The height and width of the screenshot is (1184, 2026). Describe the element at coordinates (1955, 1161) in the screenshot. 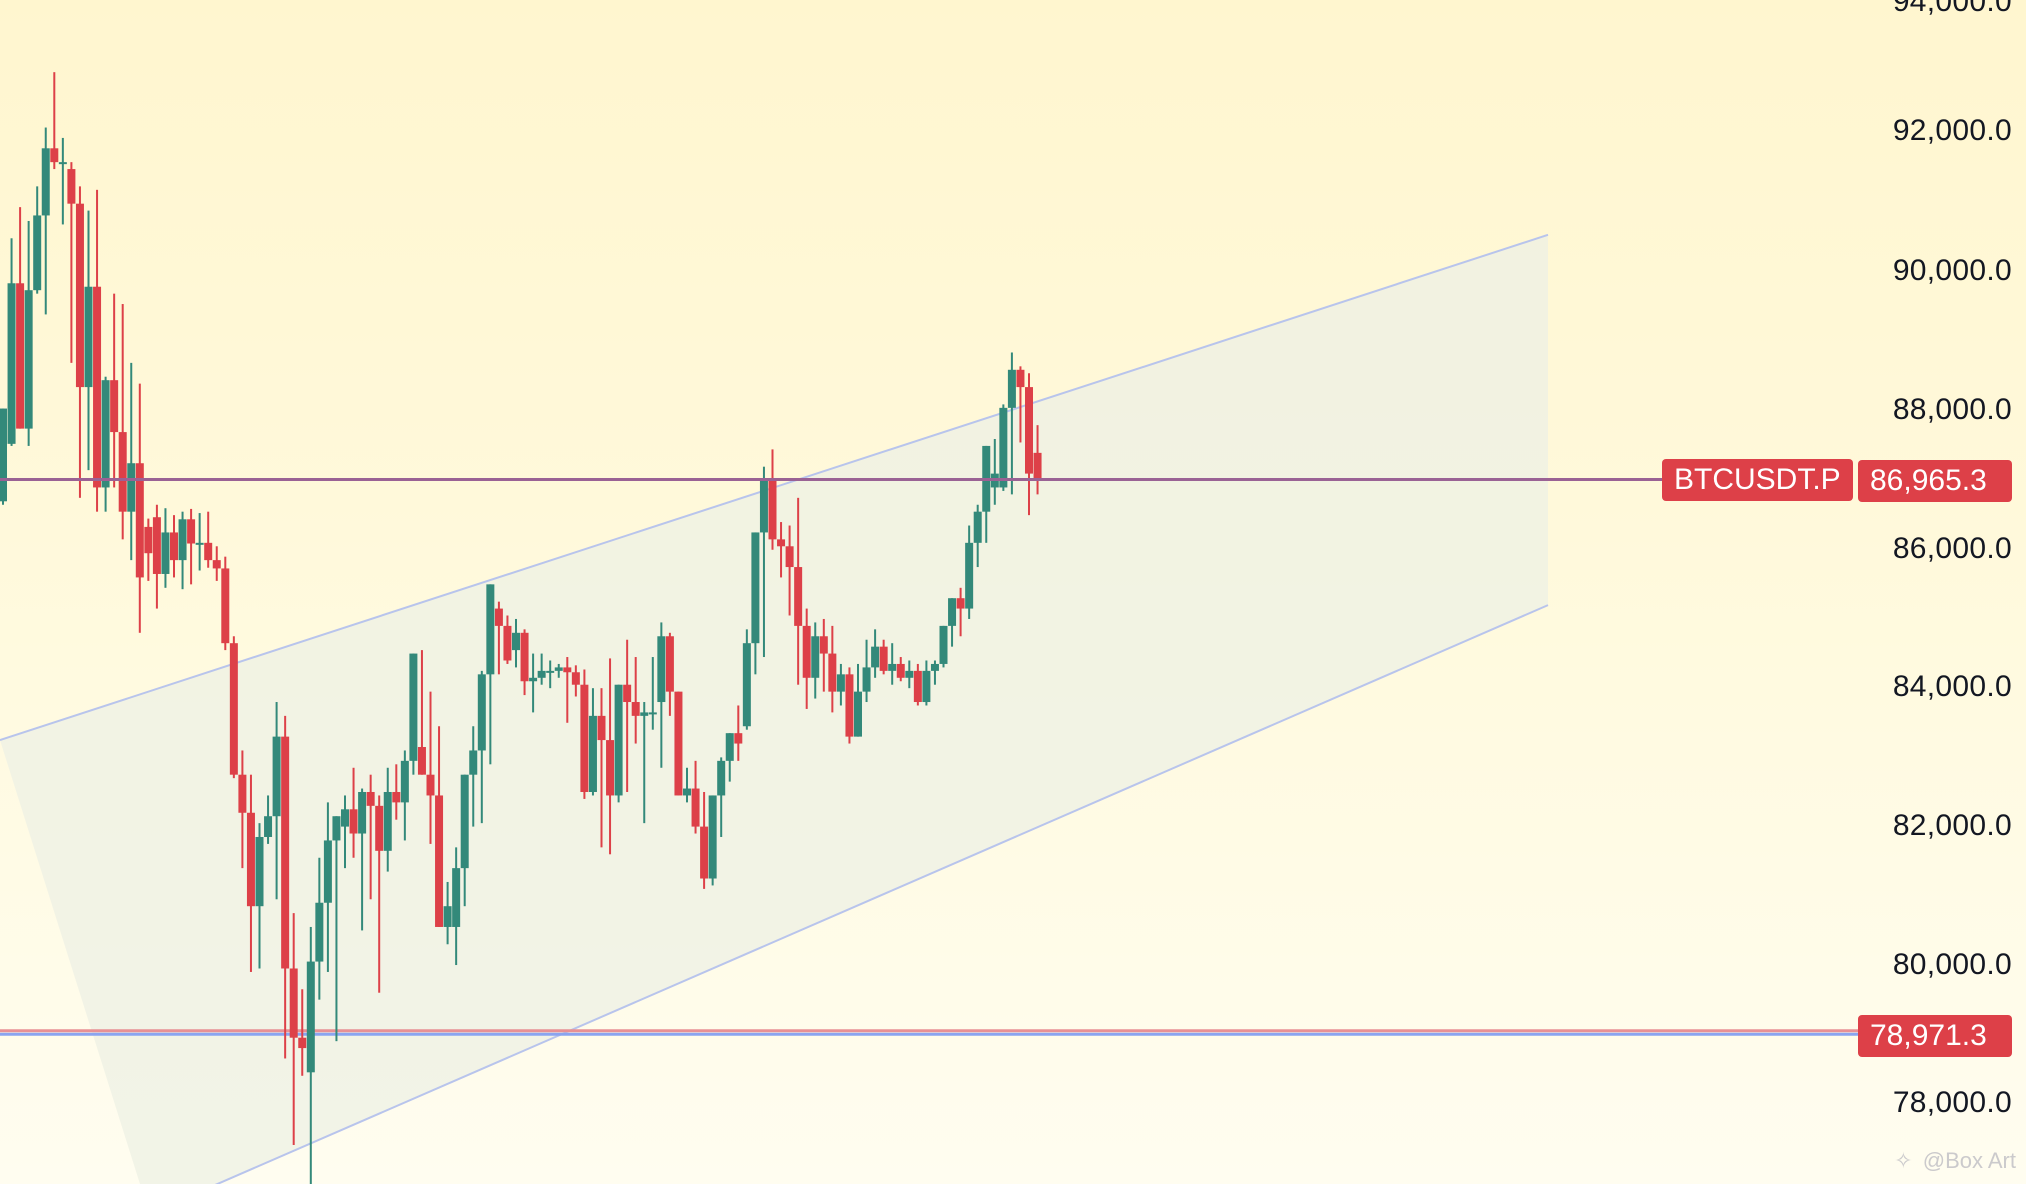

I see `watermark: ✧ @Box Art` at that location.